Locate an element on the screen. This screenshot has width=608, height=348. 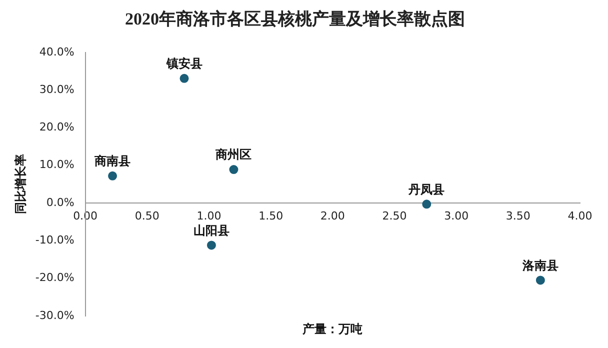
x-tick-label: 2.50 is located at coordinates (394, 215).